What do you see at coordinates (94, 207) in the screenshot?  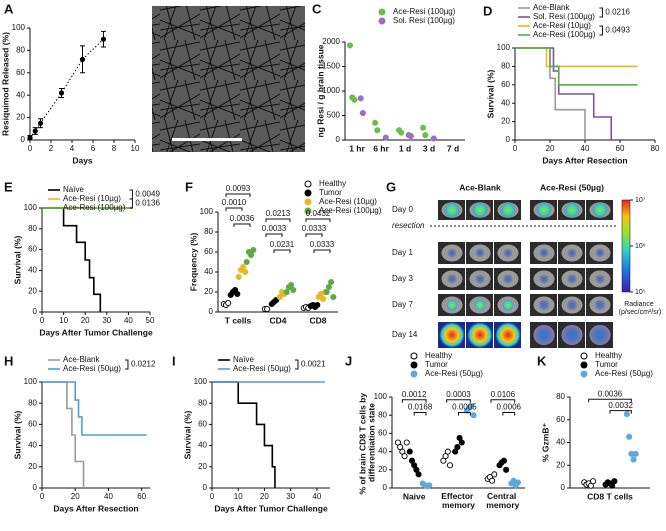 I see `legend-label: Ace-Resi (100µg)` at bounding box center [94, 207].